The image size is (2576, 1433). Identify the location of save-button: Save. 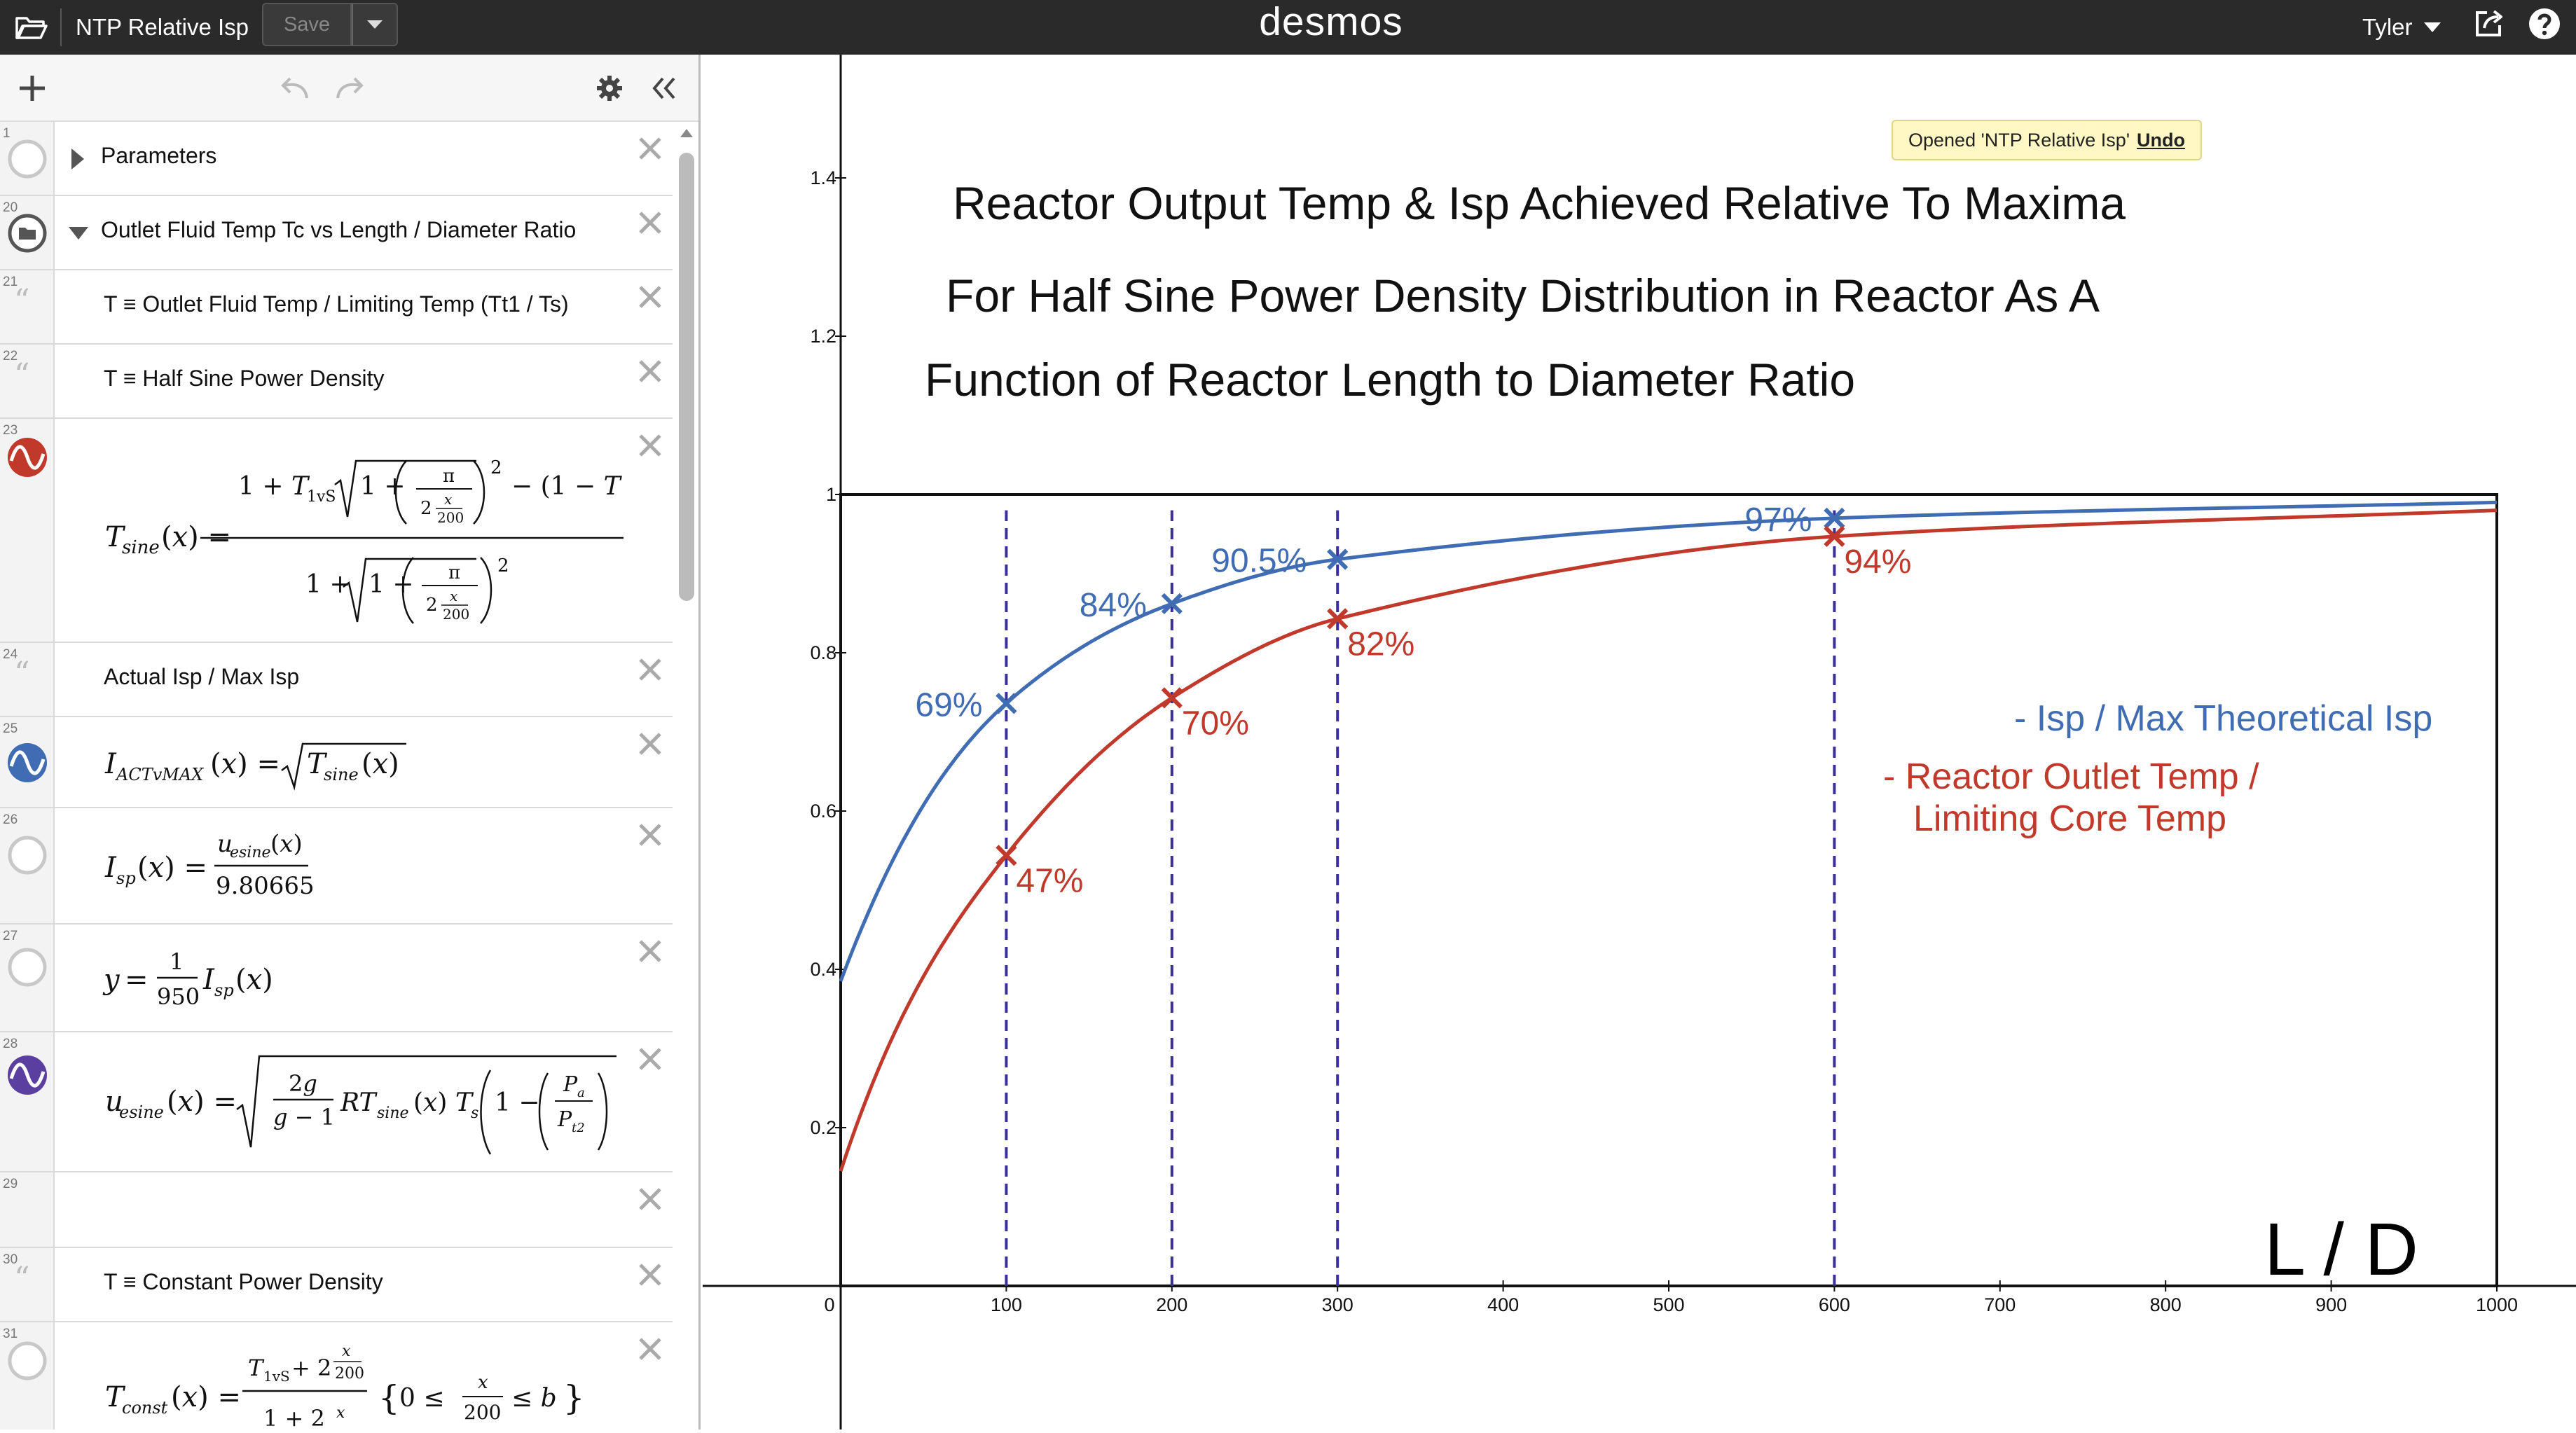
(307, 25).